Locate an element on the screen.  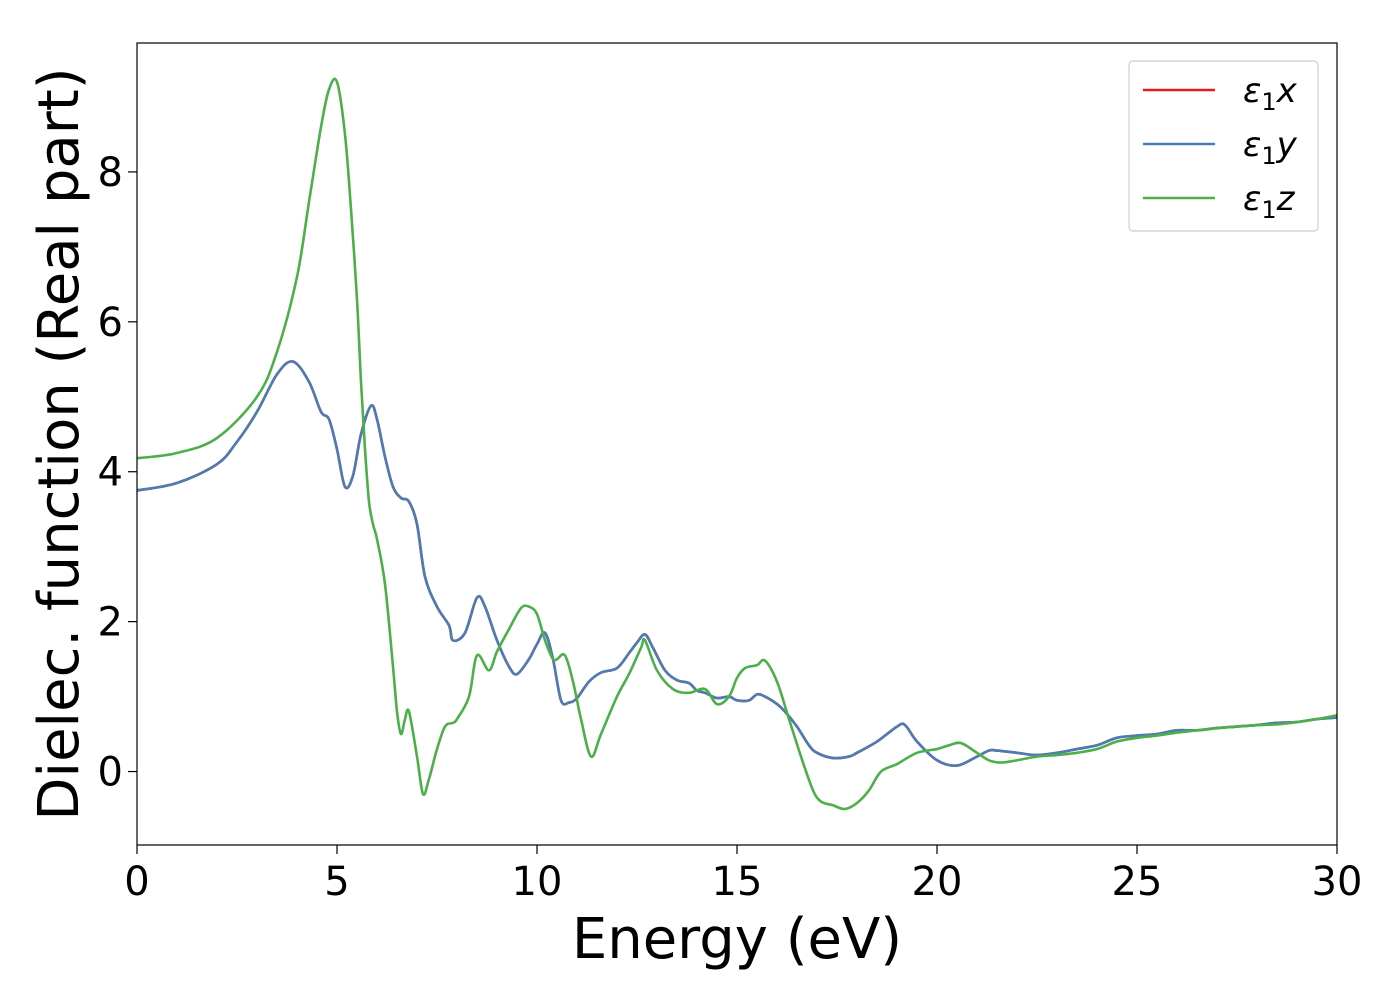
x-axis-label: Energy (eV) is located at coordinates (737, 939).